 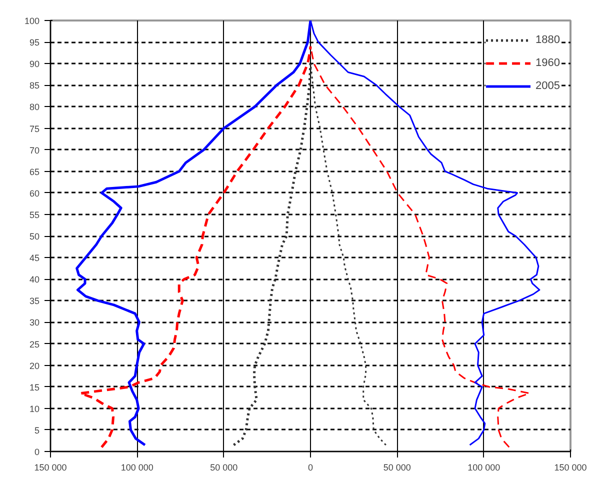 I want to click on y-tick-label: 60, so click(x=34, y=193).